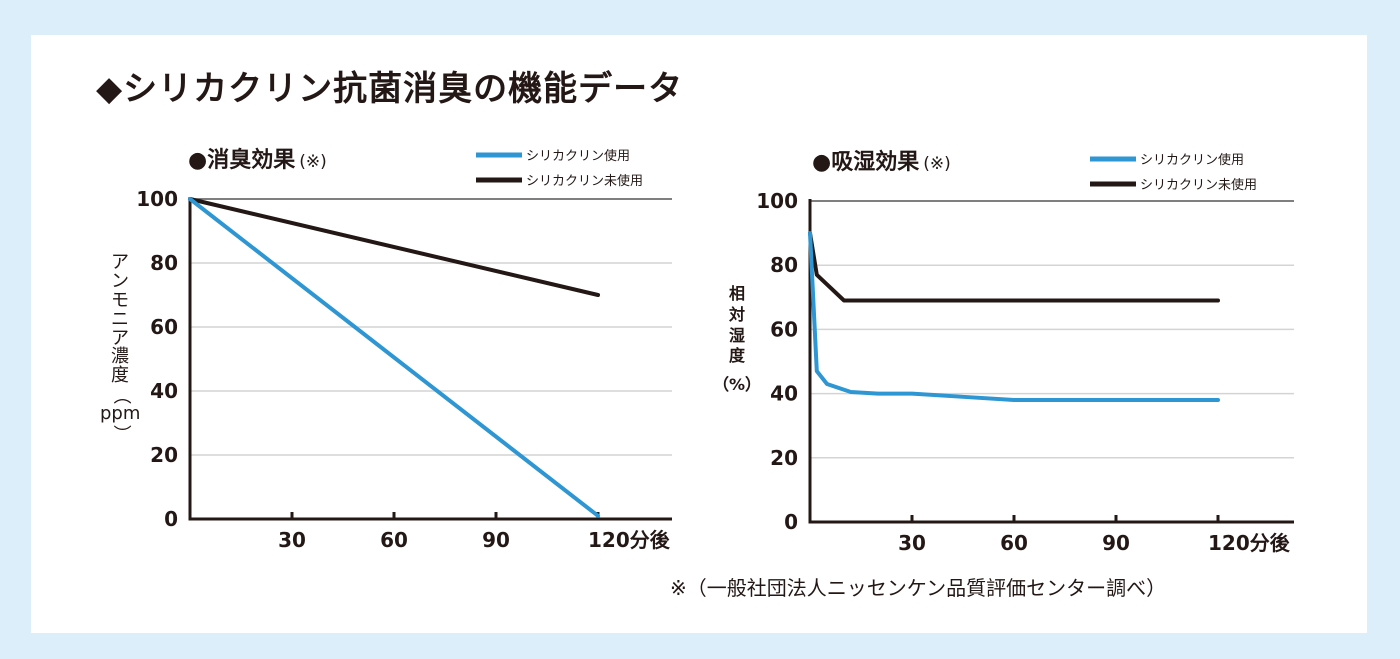  I want to click on page-title: ◆シリカクリン抗菌消臭の機能データ, so click(390, 89).